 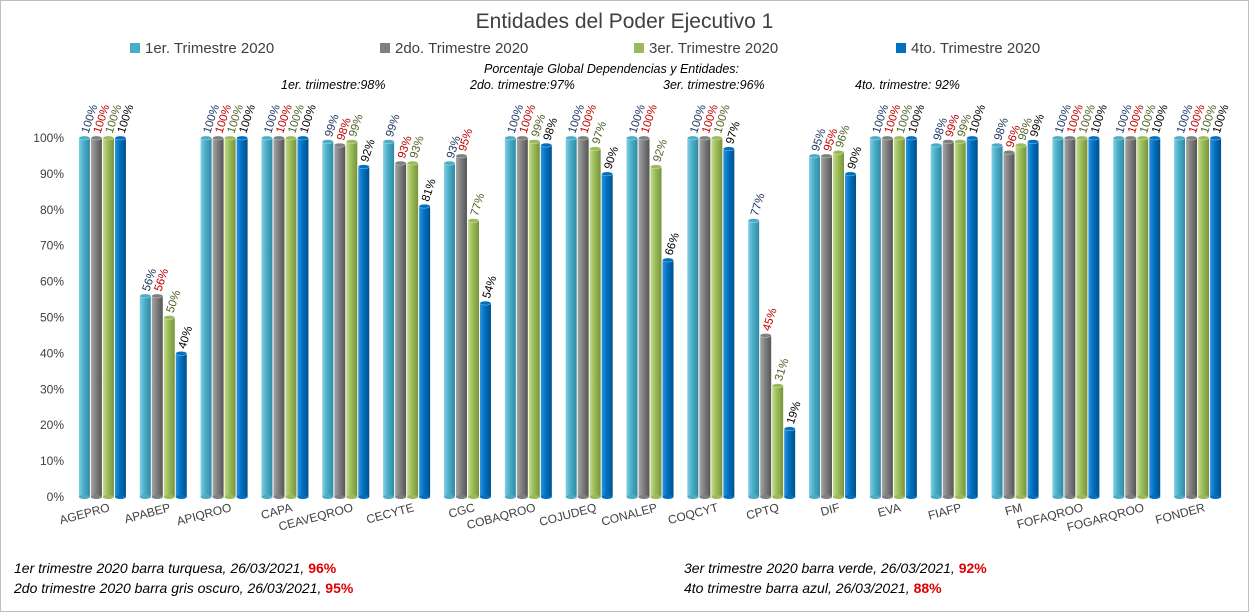 What do you see at coordinates (714, 48) in the screenshot?
I see `legend-label-q3: 3er. Trimestre 2020` at bounding box center [714, 48].